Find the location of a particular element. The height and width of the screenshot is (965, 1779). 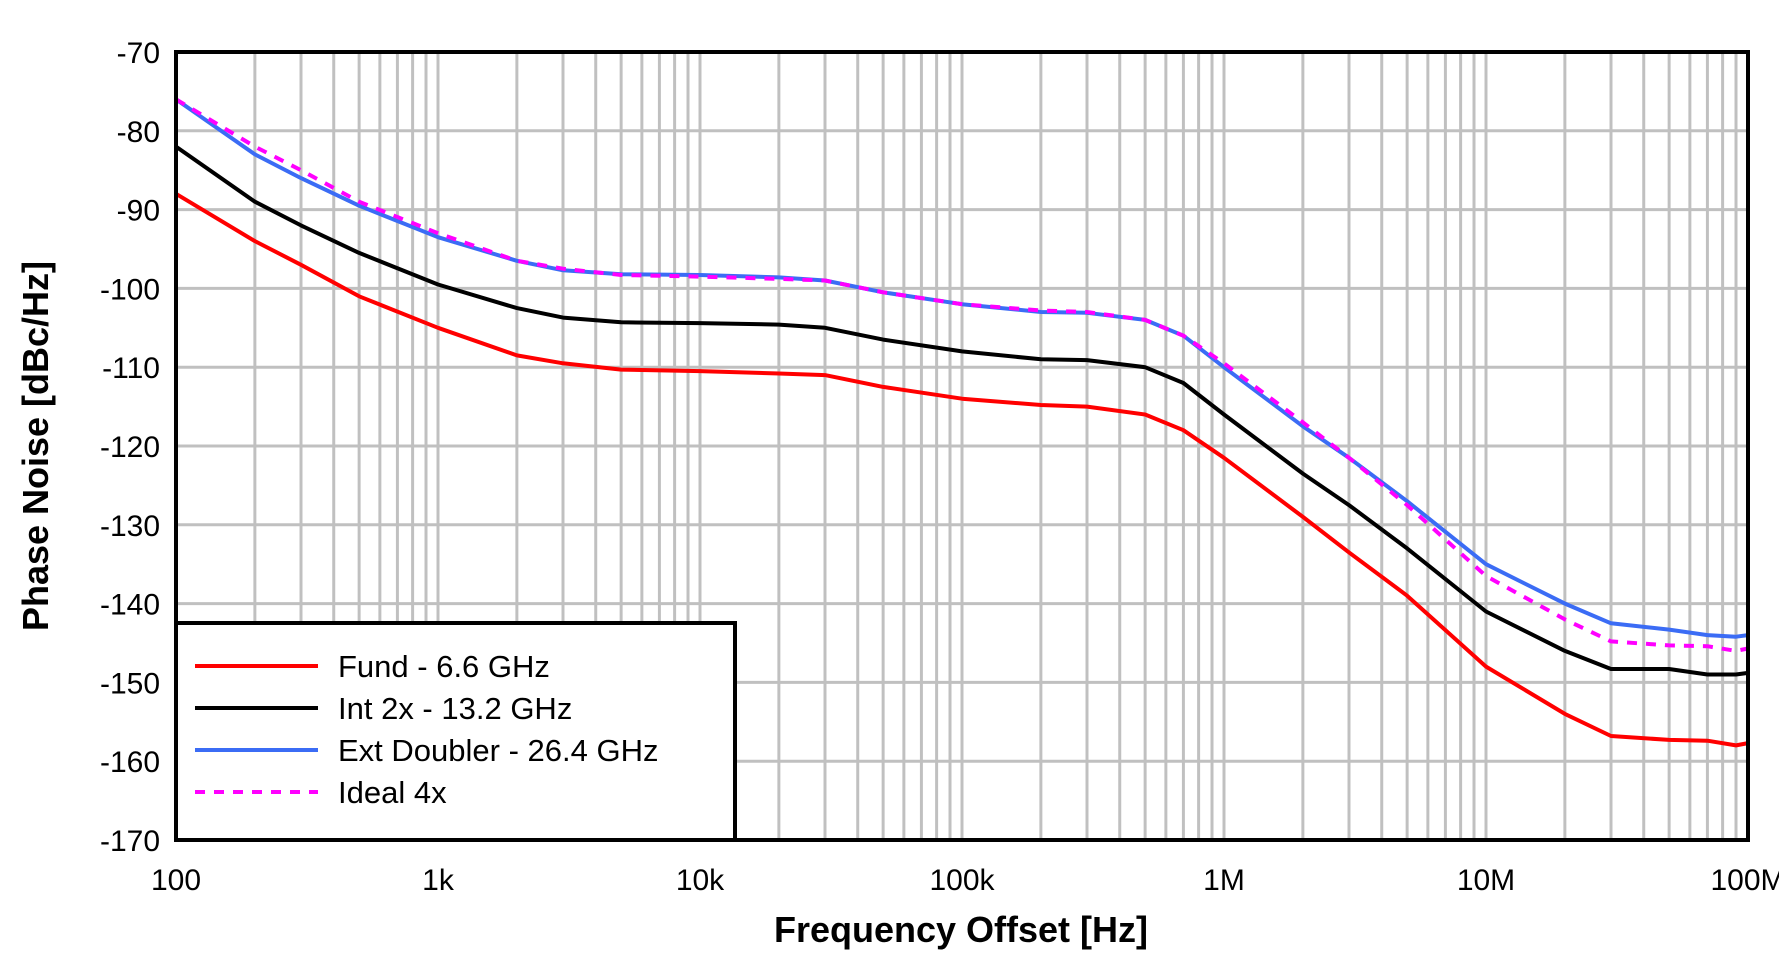

y-tick-label: -90 is located at coordinates (138, 211).